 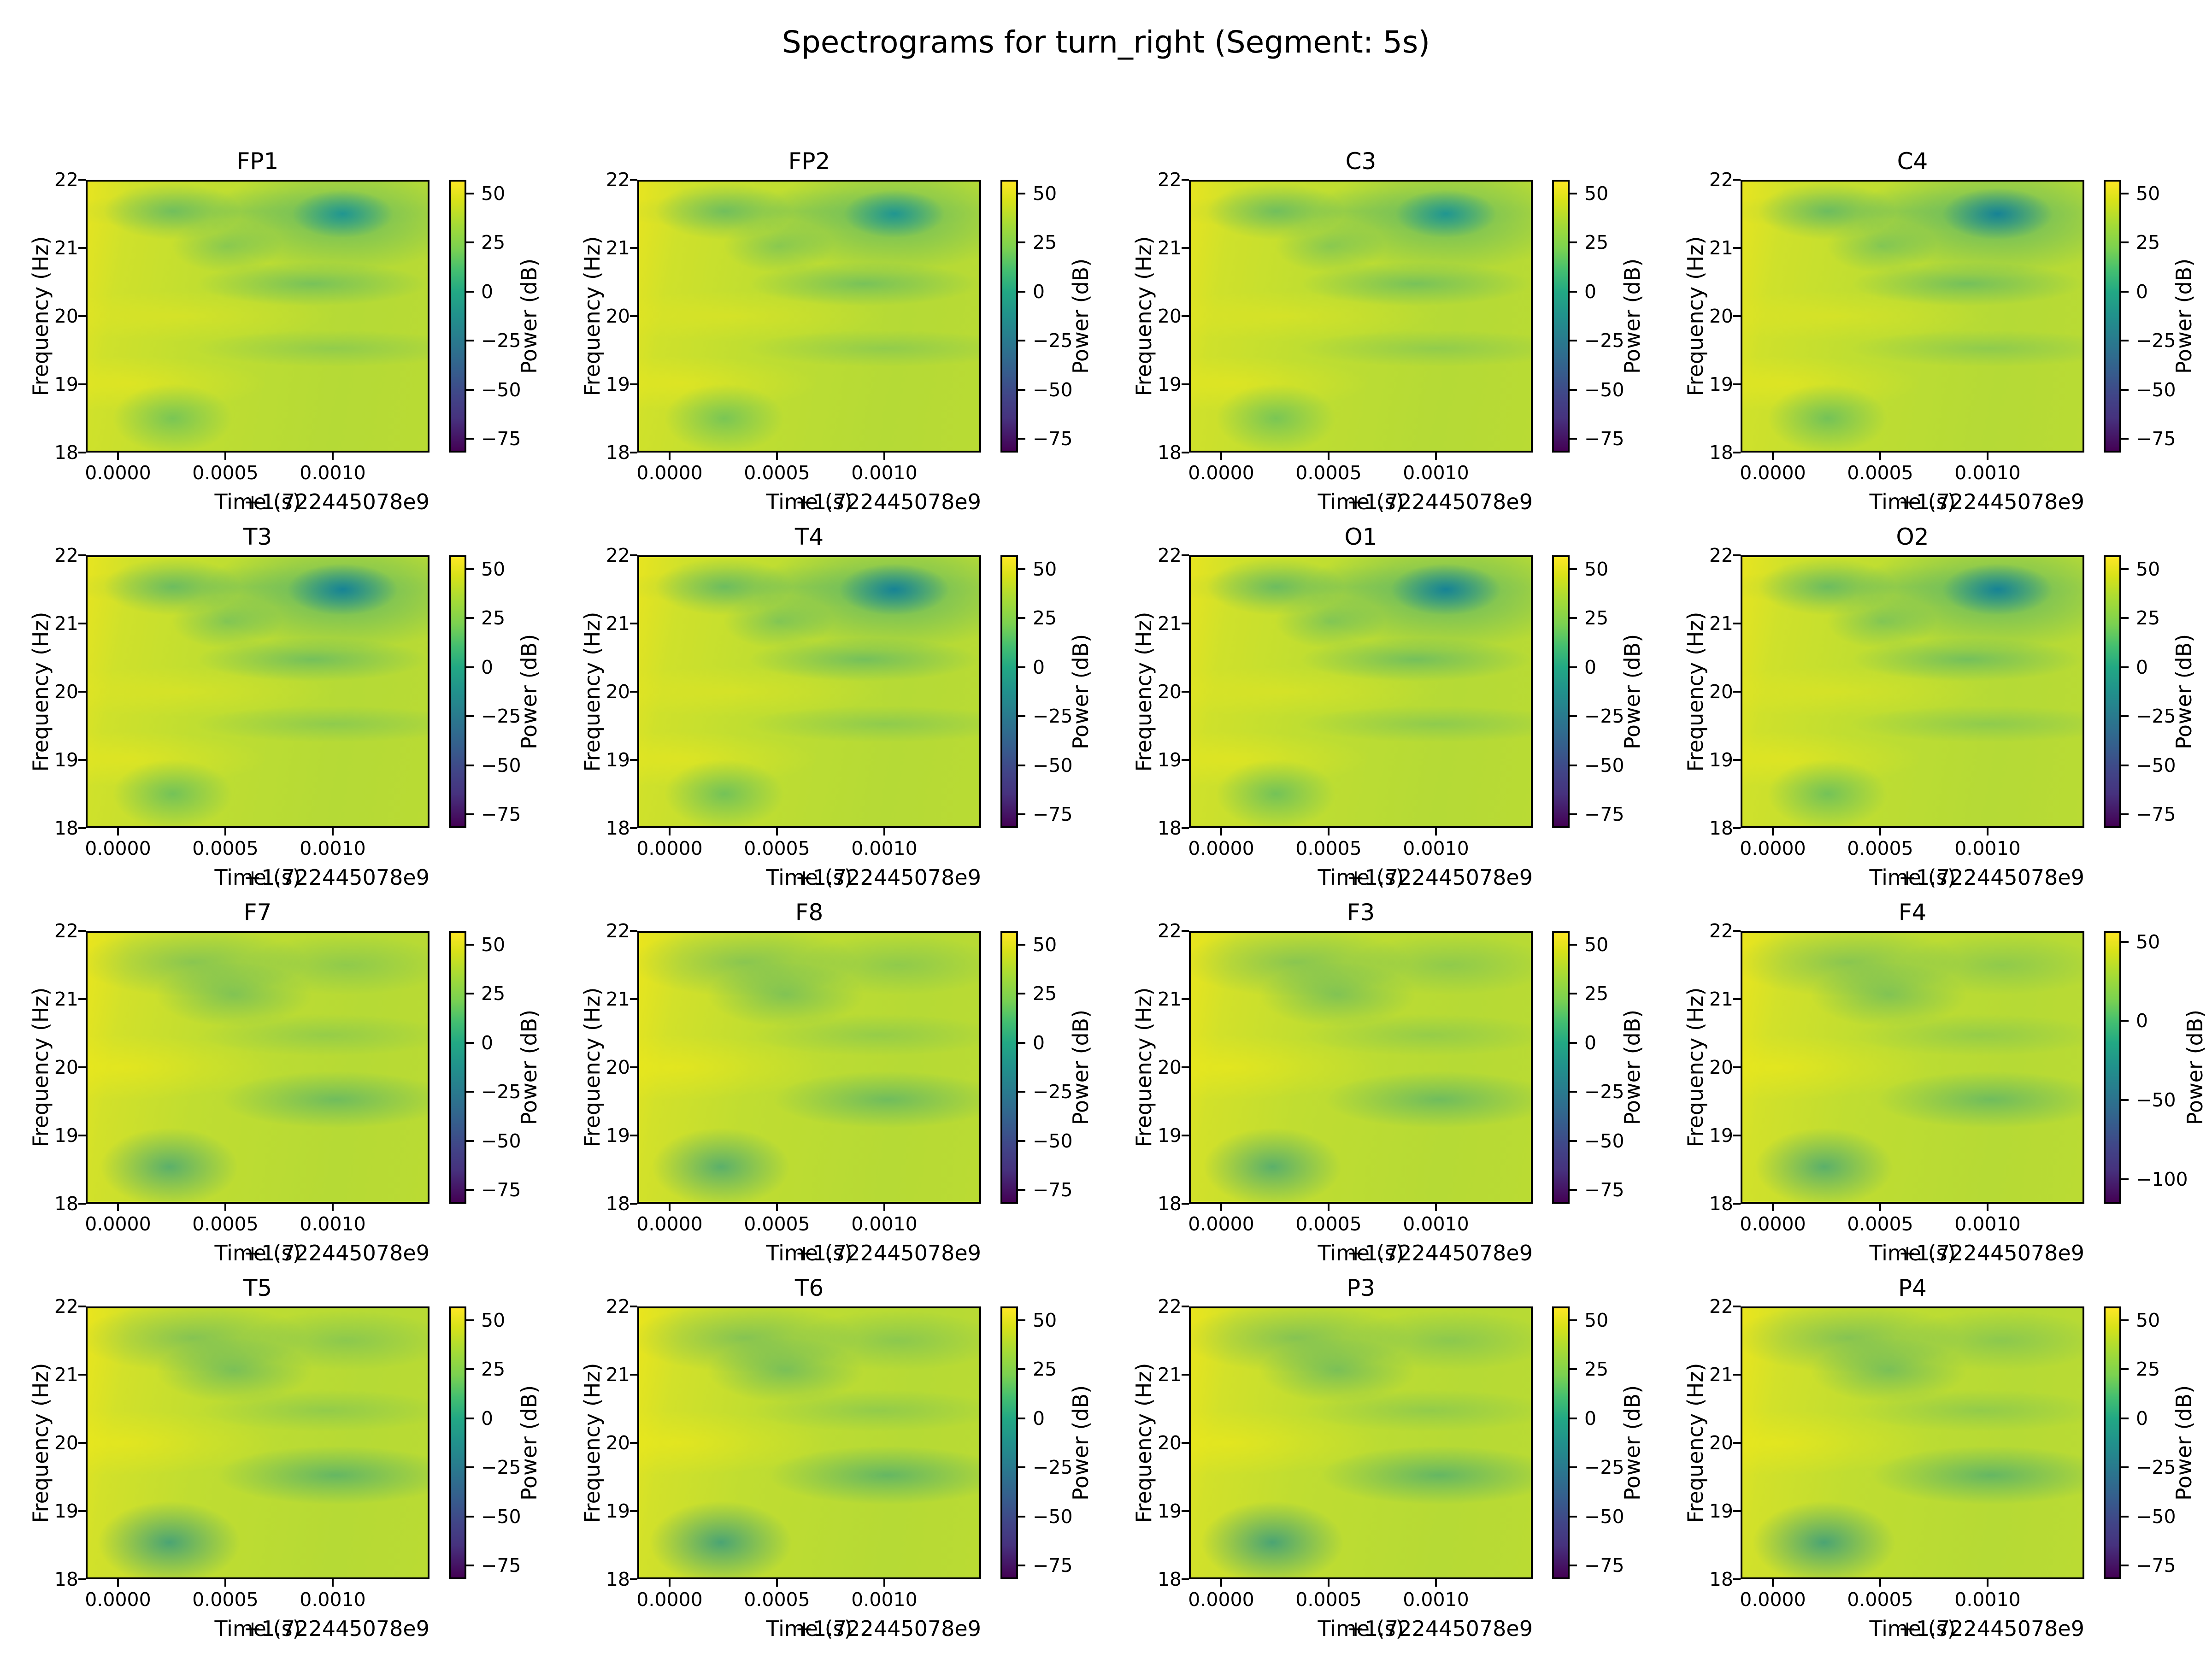 What do you see at coordinates (2156, 814) in the screenshot?
I see `colorbar-tick-label: −75` at bounding box center [2156, 814].